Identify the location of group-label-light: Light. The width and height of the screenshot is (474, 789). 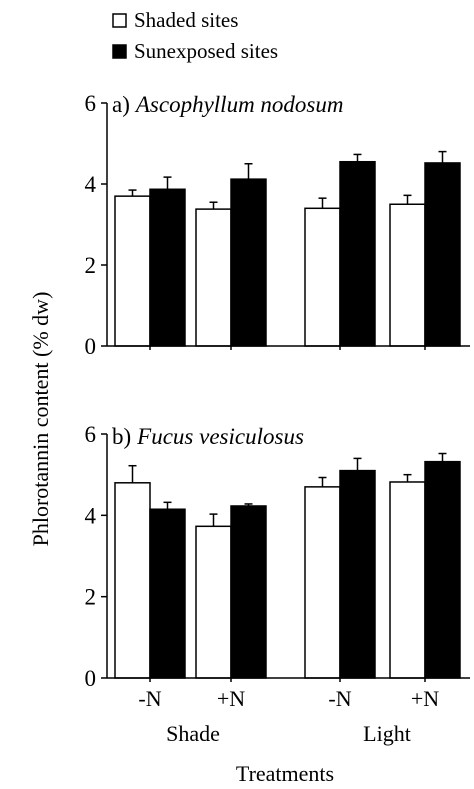
(387, 733).